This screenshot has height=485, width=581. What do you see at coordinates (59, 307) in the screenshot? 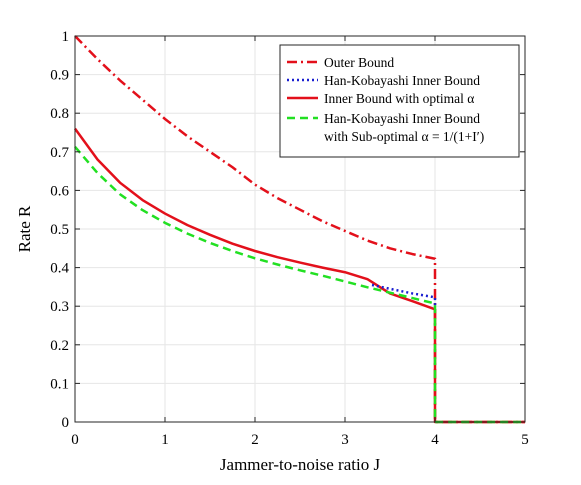
I see `y-tick-label: 0.3` at bounding box center [59, 307].